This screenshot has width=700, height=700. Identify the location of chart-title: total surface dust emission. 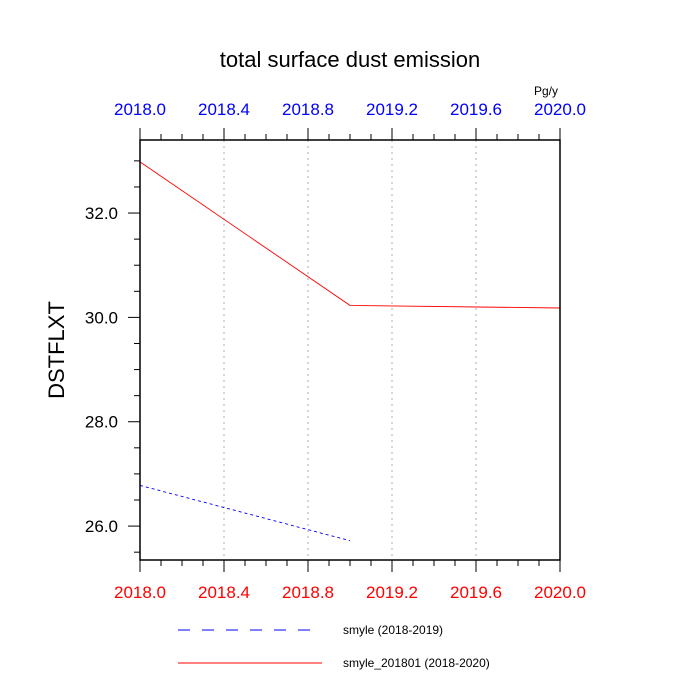
(350, 59).